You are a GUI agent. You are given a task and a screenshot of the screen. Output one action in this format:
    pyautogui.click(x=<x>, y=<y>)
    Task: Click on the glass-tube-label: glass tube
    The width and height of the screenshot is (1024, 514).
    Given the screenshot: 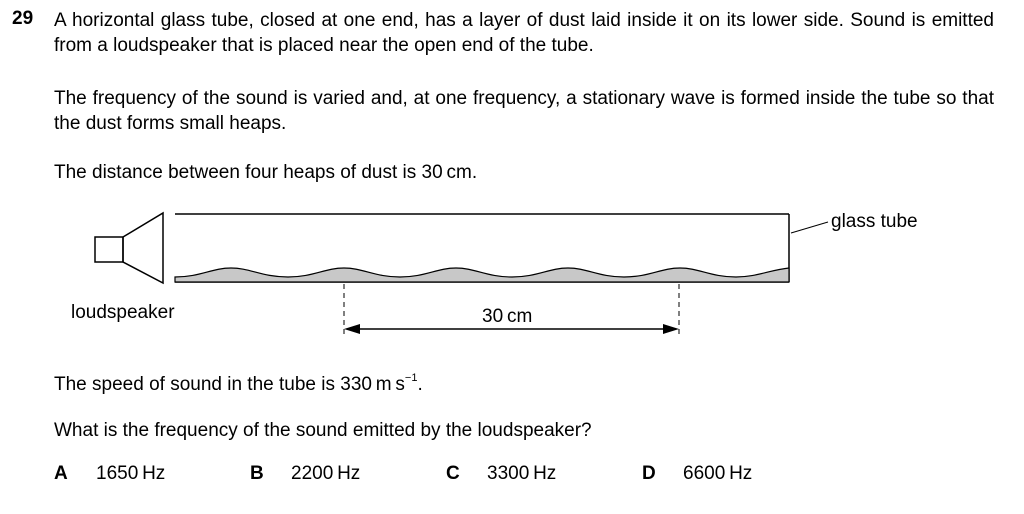 What is the action you would take?
    pyautogui.click(x=874, y=221)
    